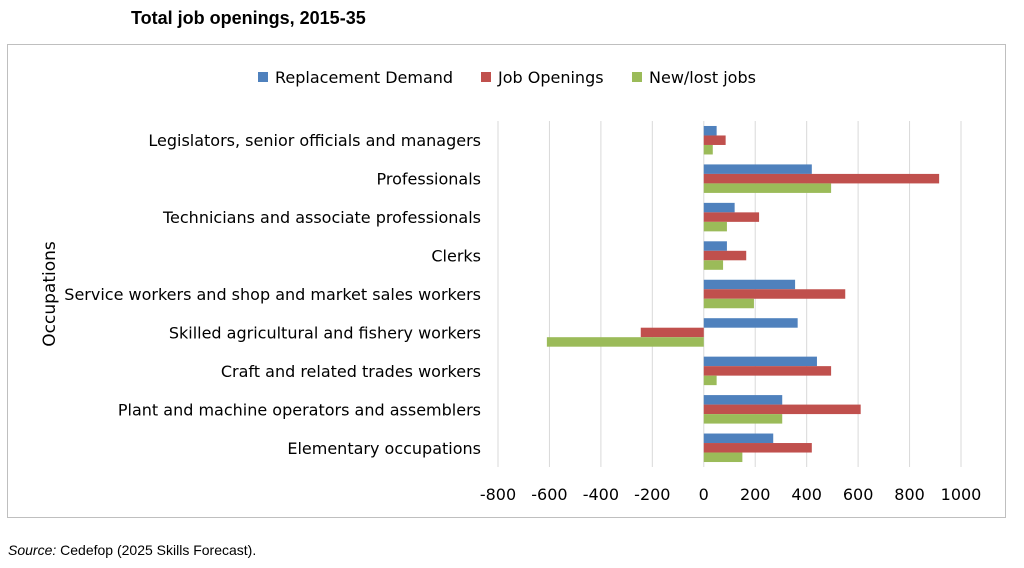 The height and width of the screenshot is (568, 1024). I want to click on x-tick-labels: -800 -600 -400 -200 0 200 400 600 800 1000, so click(731, 494).